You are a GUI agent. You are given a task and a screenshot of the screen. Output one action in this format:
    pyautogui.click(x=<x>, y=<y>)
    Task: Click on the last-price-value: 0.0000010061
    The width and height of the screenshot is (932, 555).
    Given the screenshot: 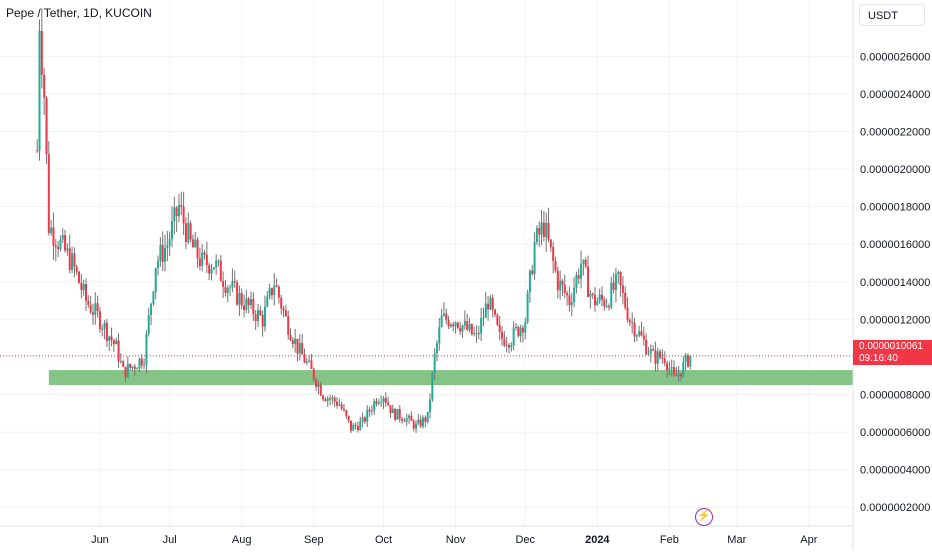 What is the action you would take?
    pyautogui.click(x=891, y=346)
    